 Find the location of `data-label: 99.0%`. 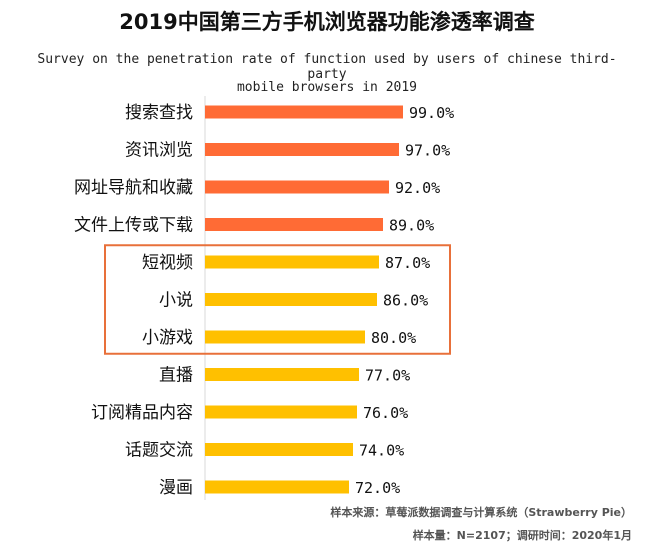

data-label: 99.0% is located at coordinates (431, 113).